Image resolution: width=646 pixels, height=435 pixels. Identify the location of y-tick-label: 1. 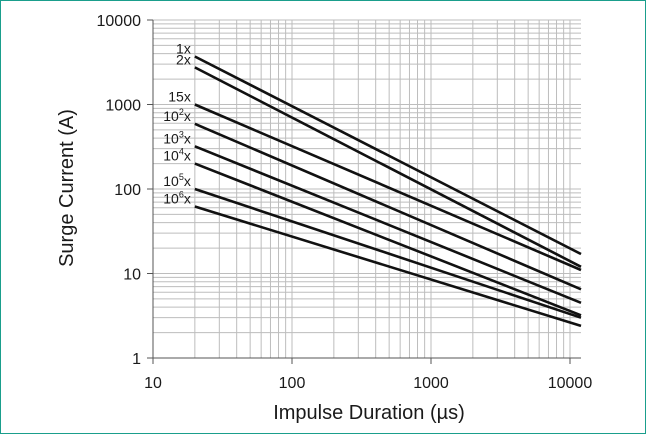
(136, 359).